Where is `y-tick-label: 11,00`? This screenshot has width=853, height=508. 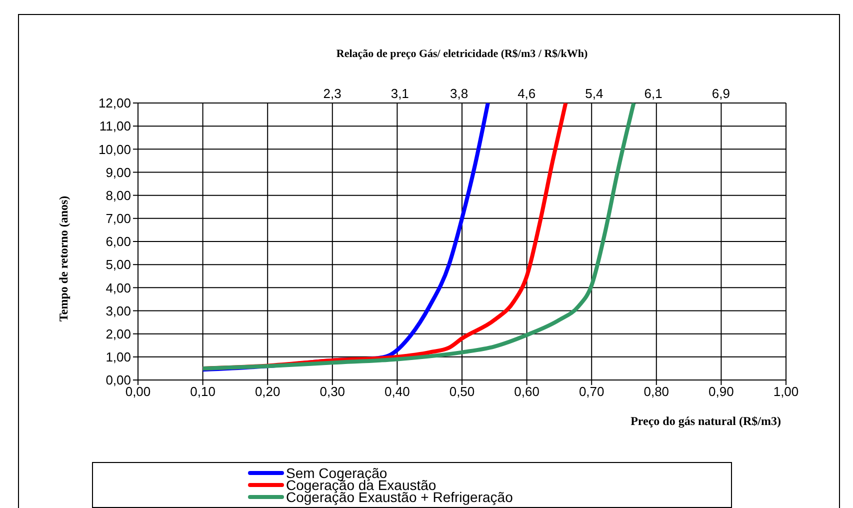 y-tick-label: 11,00 is located at coordinates (115, 126).